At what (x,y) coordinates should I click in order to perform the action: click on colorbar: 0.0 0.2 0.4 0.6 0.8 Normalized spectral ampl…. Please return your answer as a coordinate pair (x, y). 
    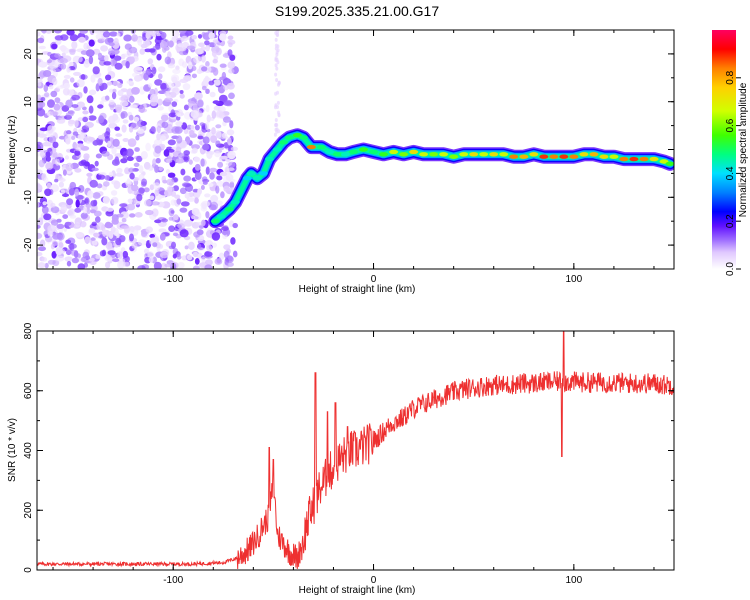
    Looking at the image, I should click on (730, 153).